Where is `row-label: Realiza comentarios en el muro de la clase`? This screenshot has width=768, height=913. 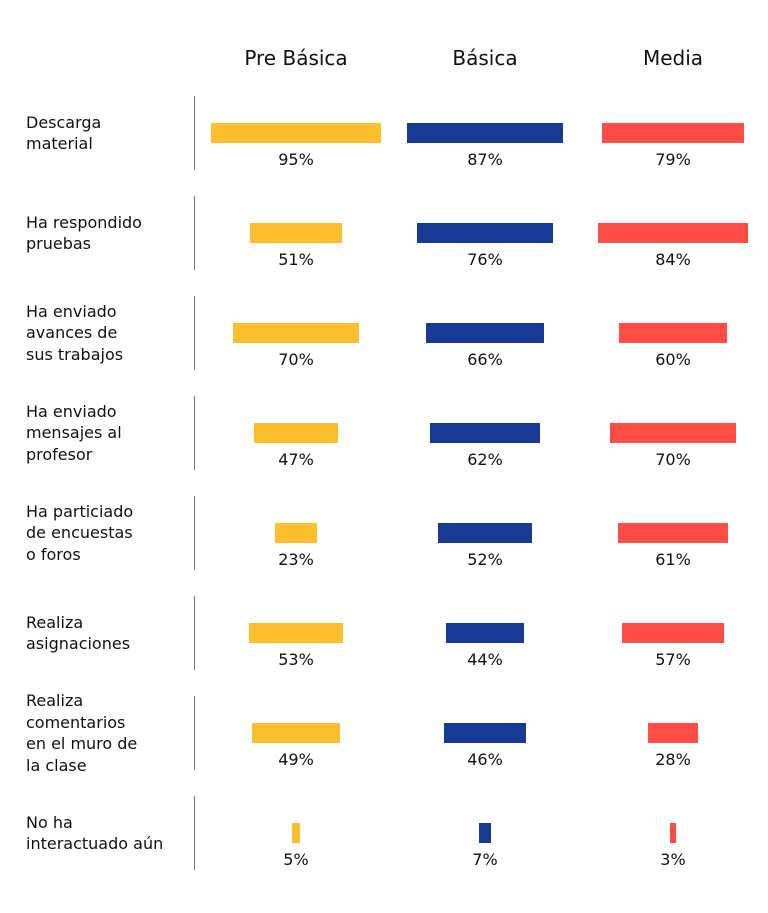 row-label: Realiza comentarios en el muro de la clase is located at coordinates (106, 733).